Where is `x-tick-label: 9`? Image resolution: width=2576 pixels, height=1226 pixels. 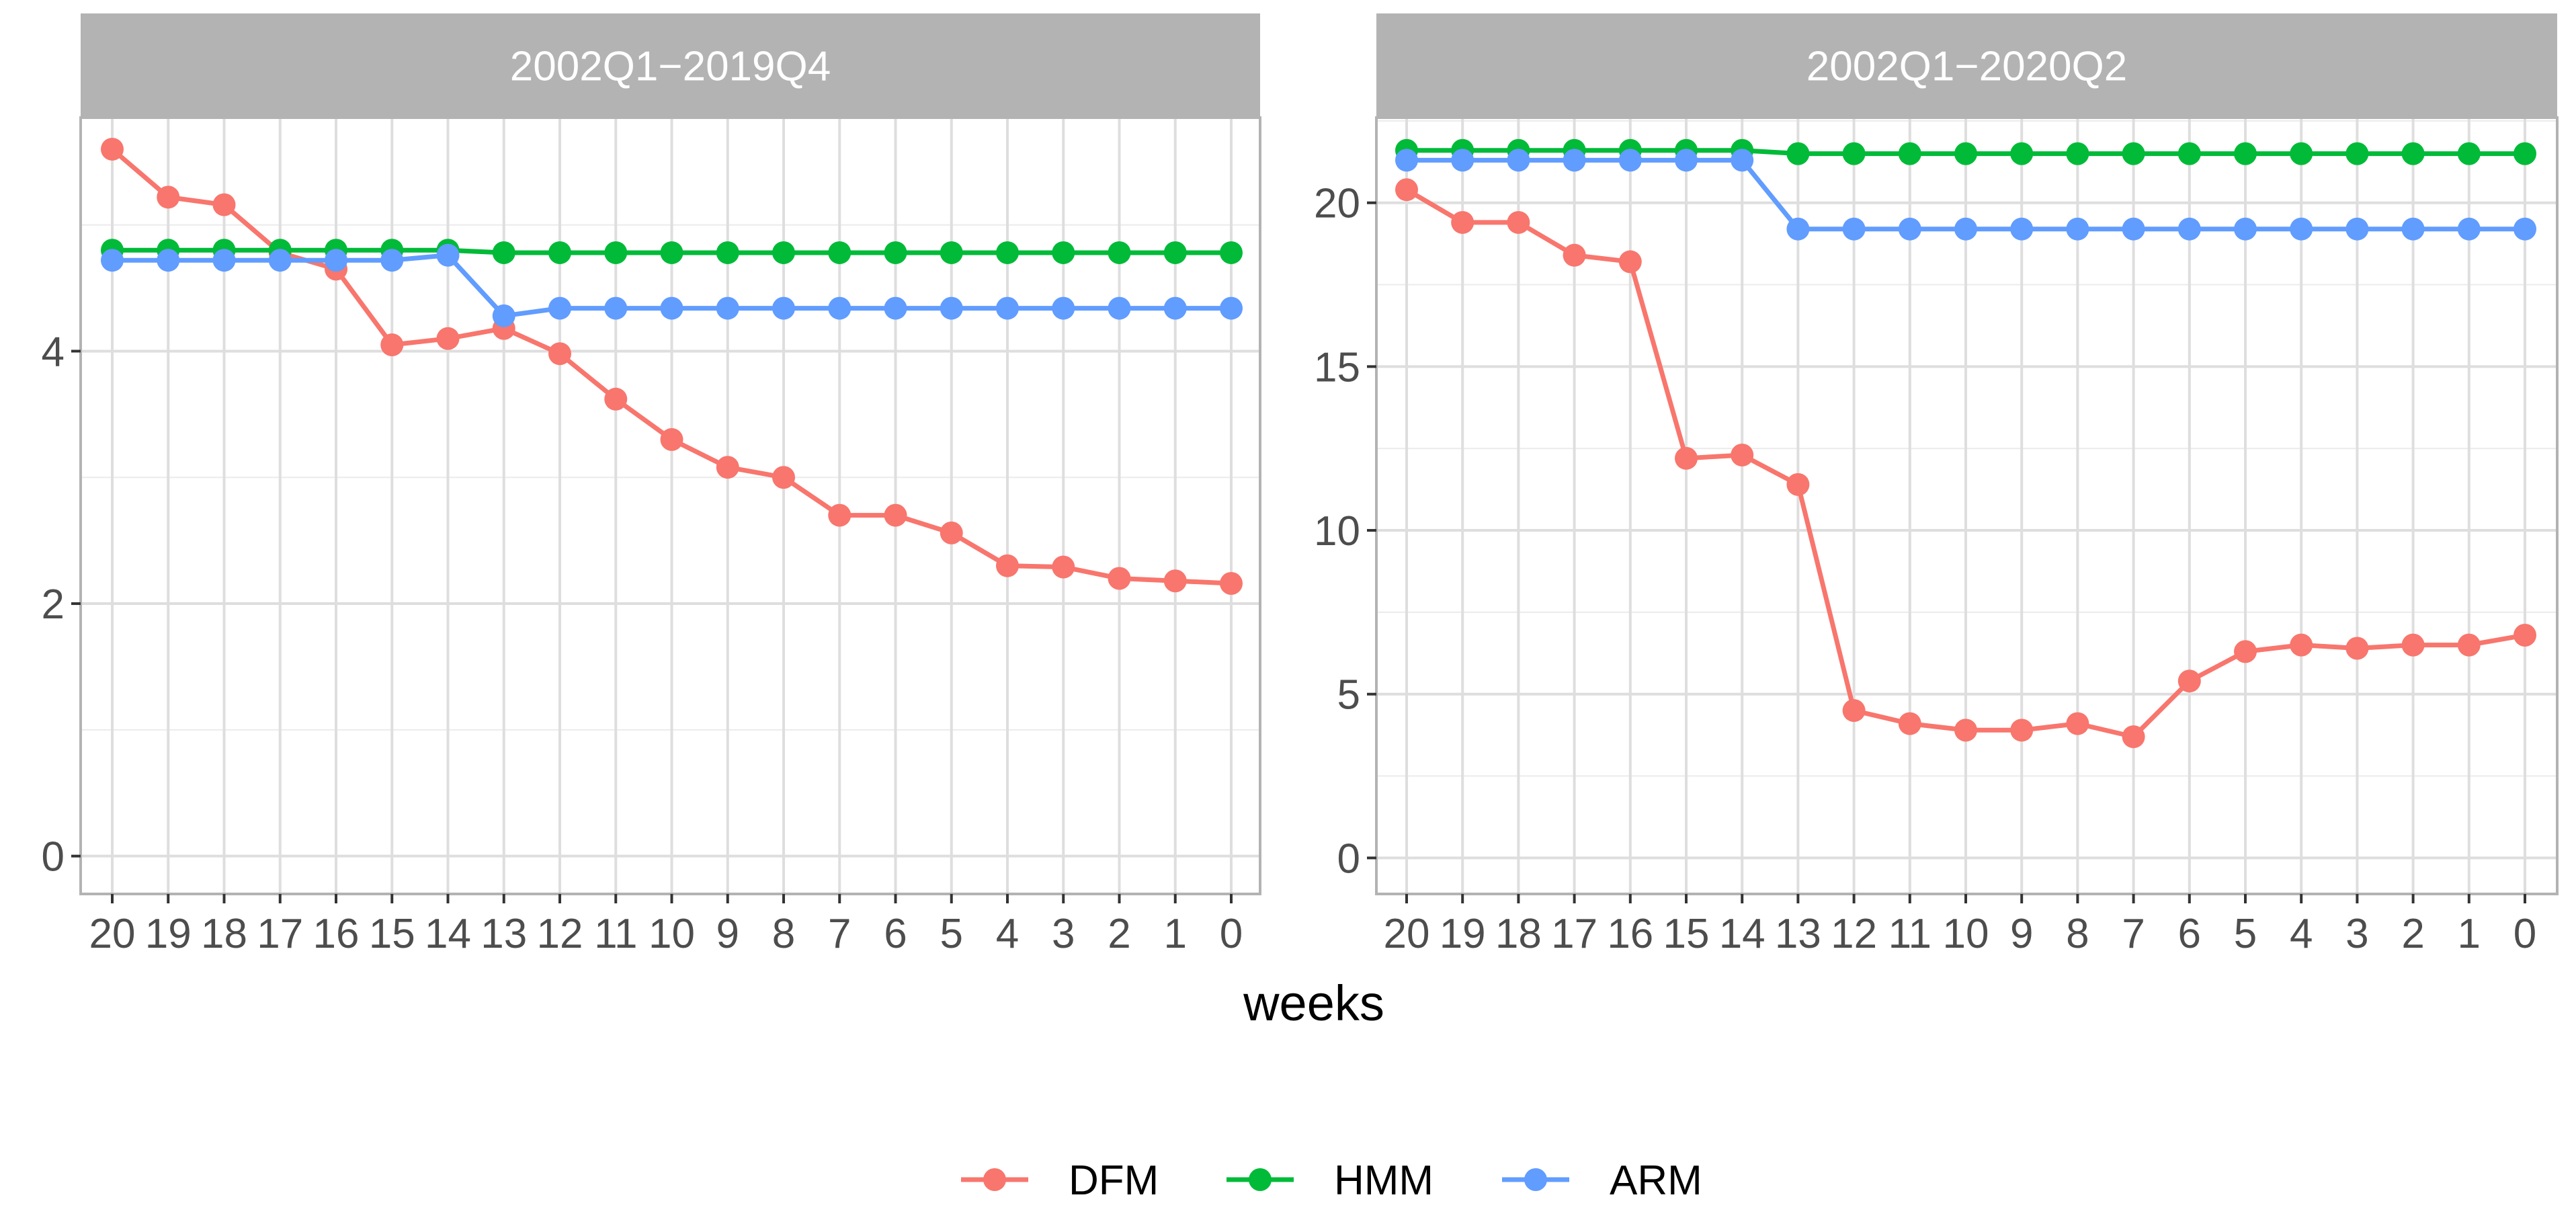
x-tick-label: 9 is located at coordinates (2022, 934).